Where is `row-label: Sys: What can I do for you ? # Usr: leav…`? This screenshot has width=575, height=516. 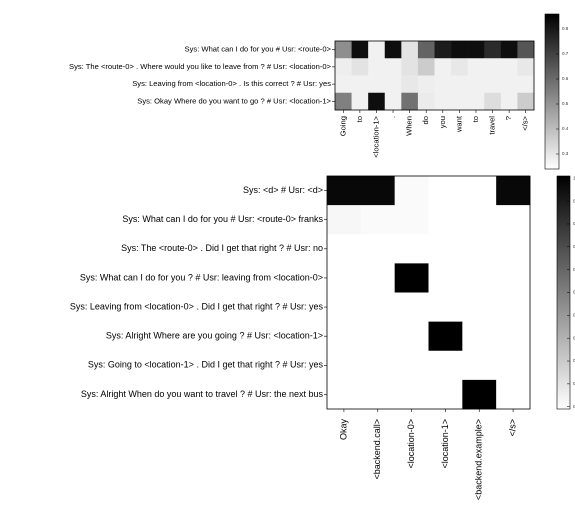
row-label: Sys: What can I do for you ? # Usr: leav… is located at coordinates (201, 277).